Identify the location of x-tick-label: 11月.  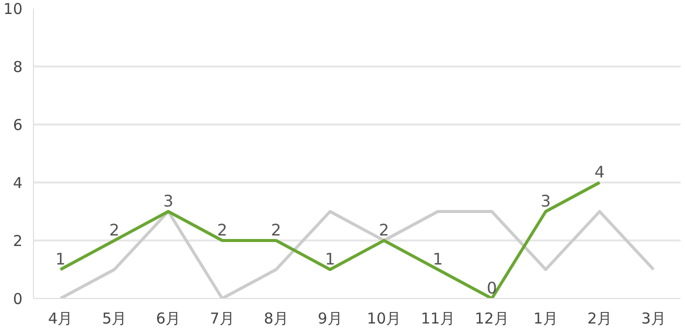
(437, 319).